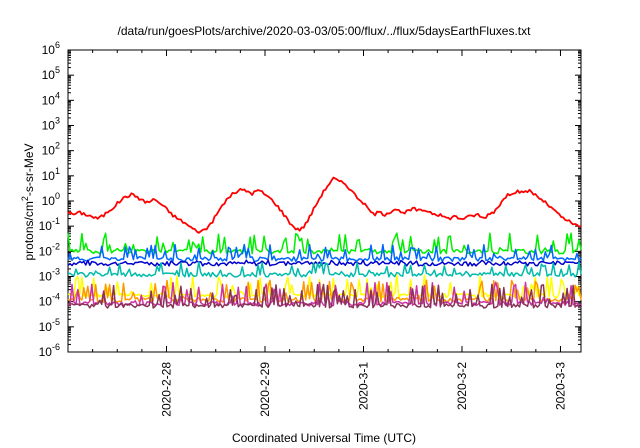  Describe the element at coordinates (51, 73) in the screenshot. I see `y-tick-label: 10⁵` at that location.